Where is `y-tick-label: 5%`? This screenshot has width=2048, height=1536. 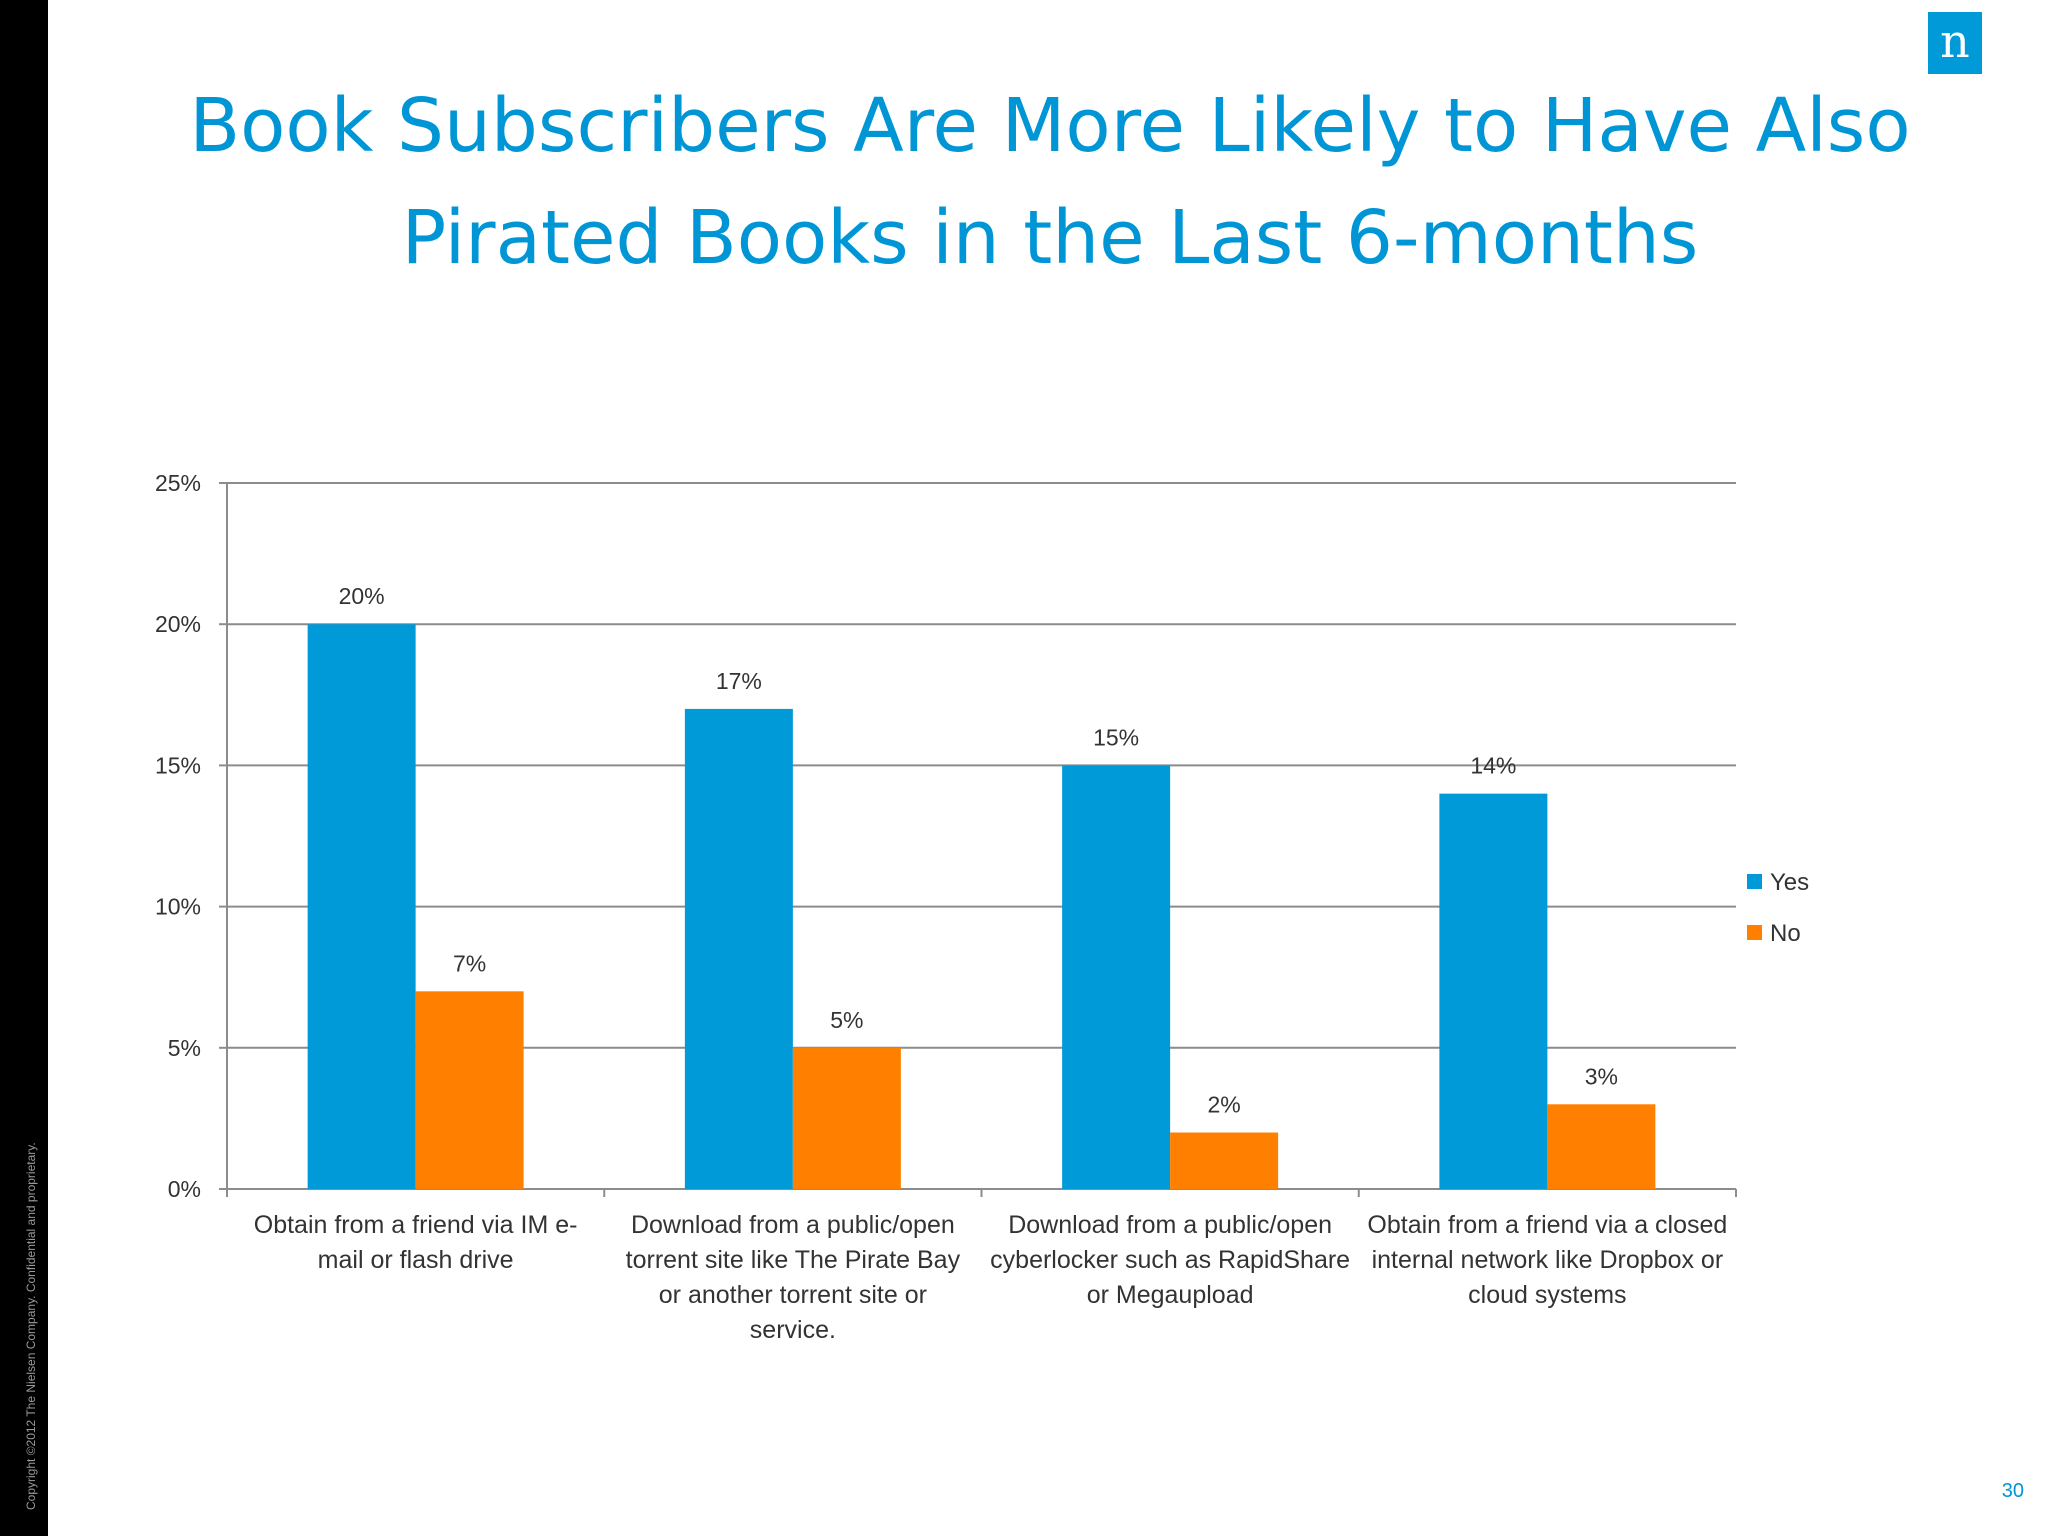
y-tick-label: 5% is located at coordinates (184, 1048).